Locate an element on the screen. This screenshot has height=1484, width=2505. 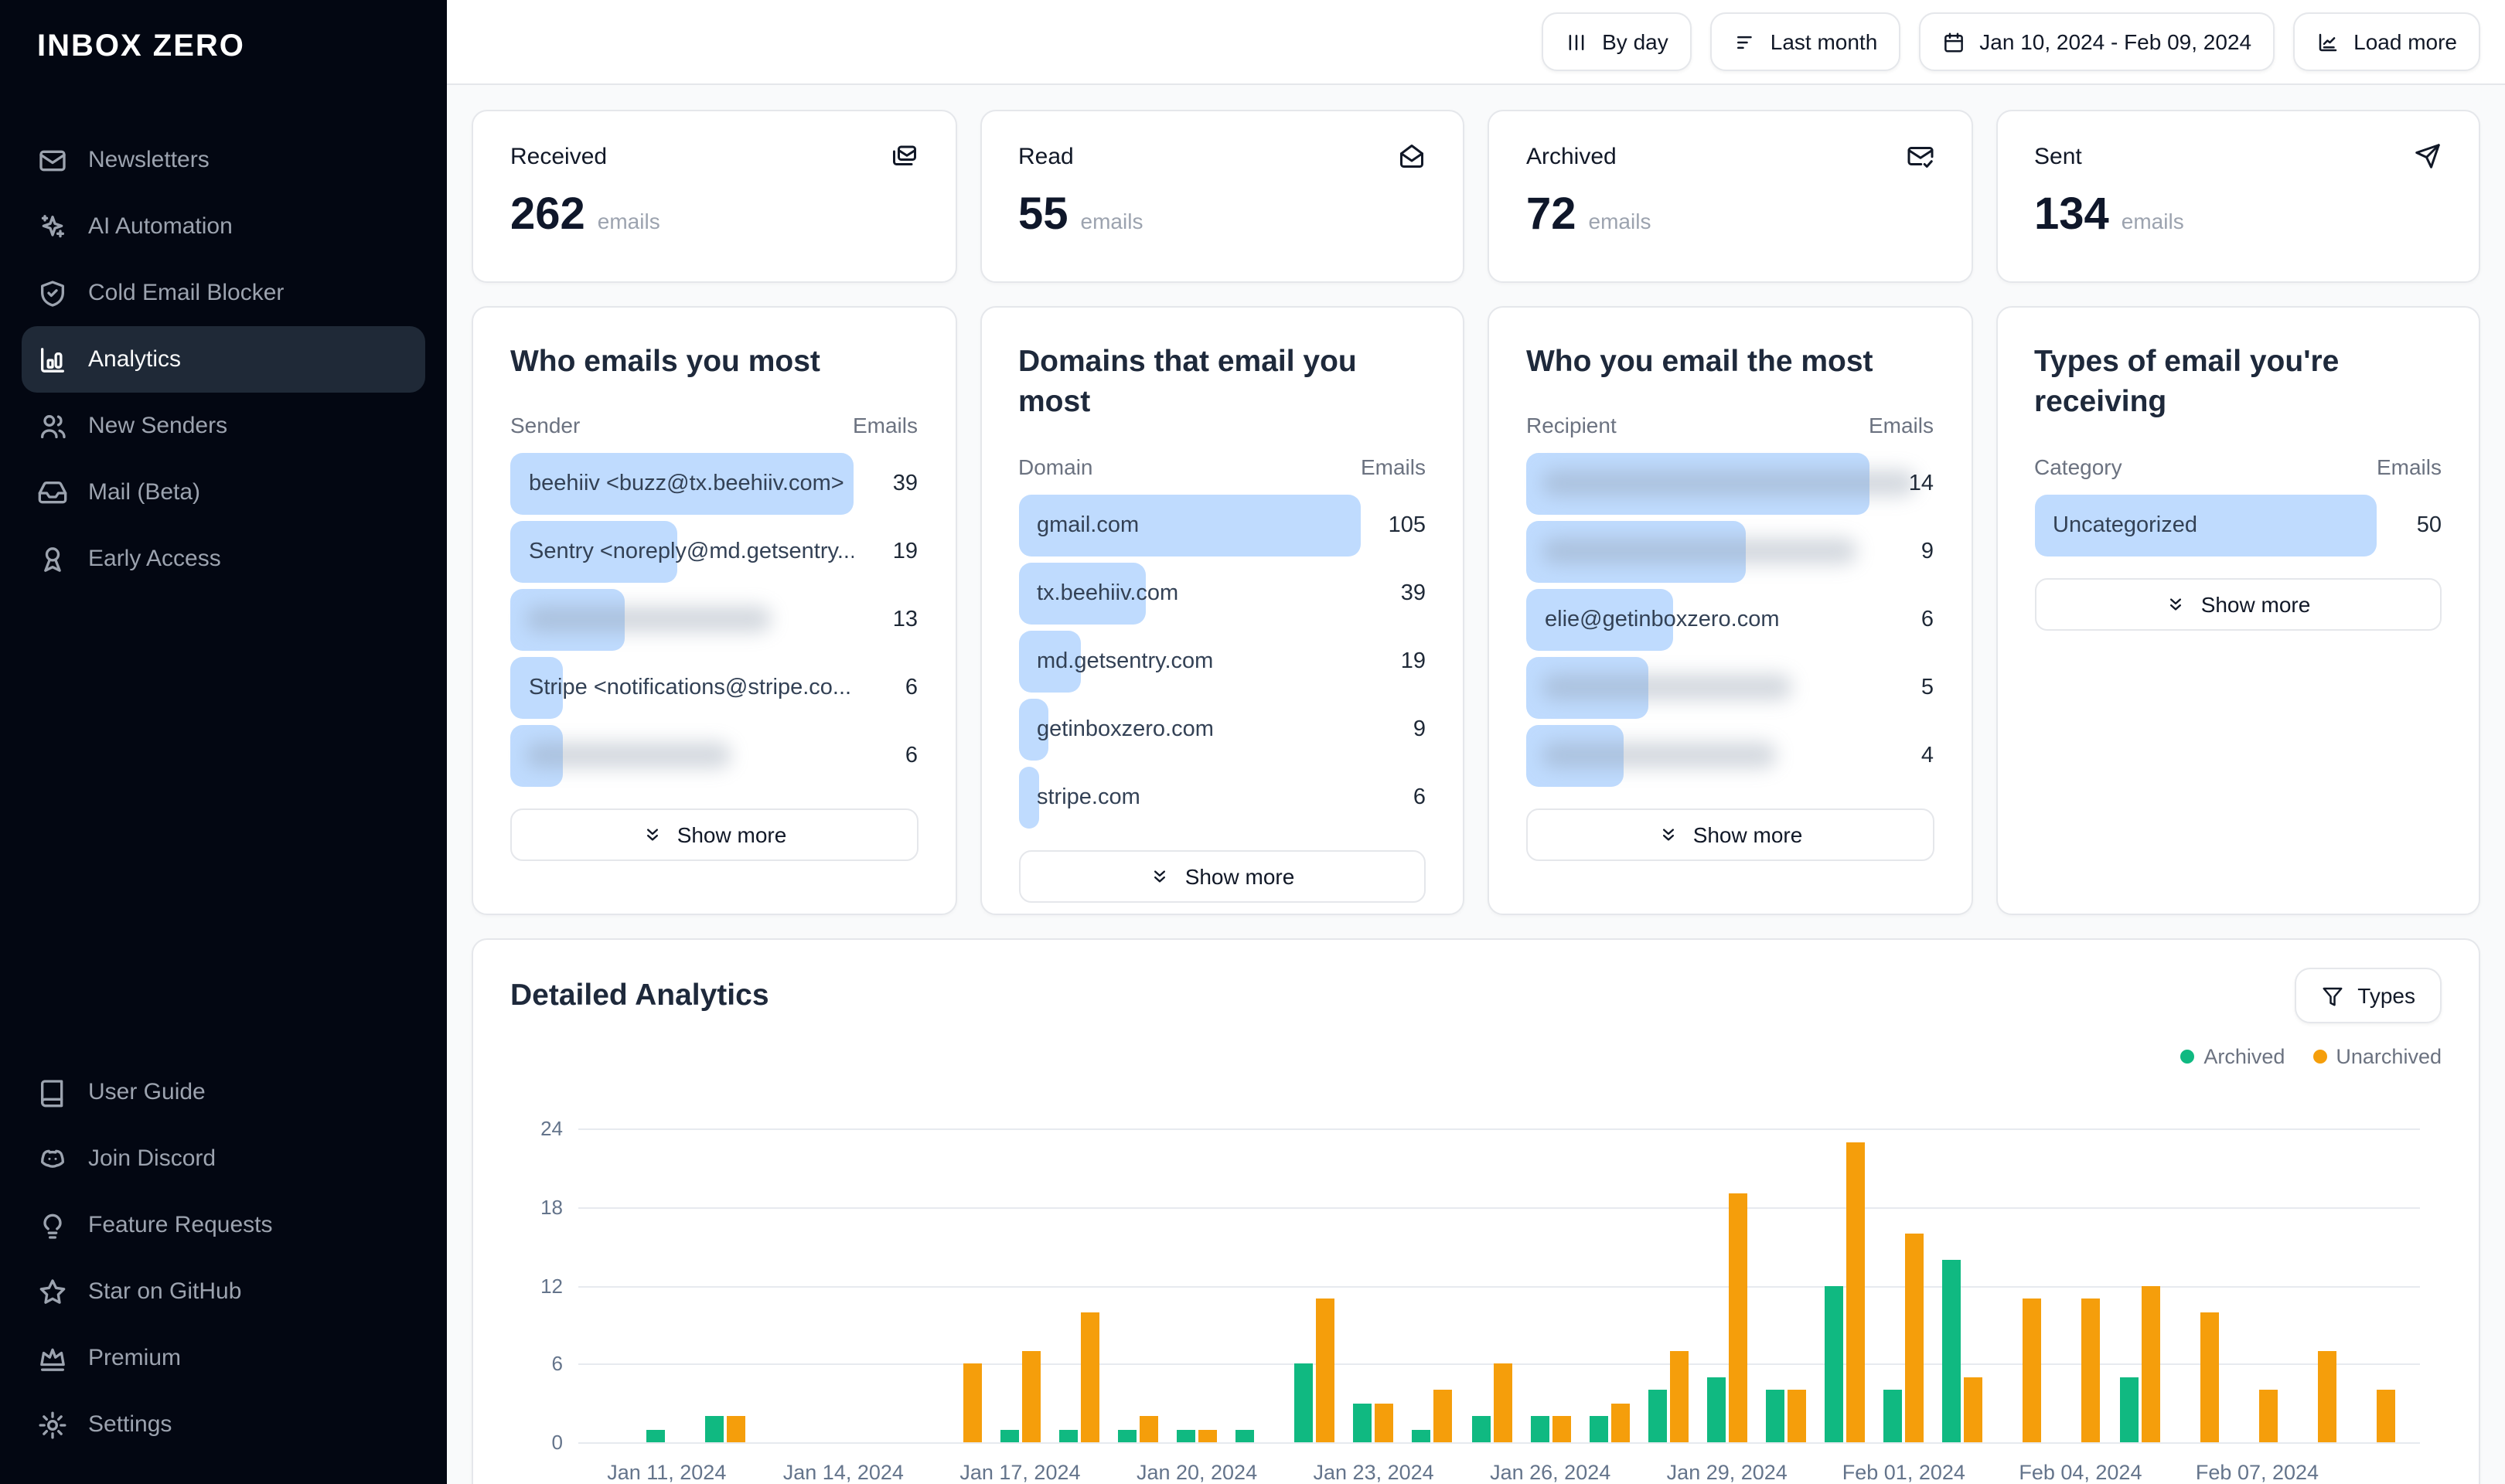
sidebar-item-settings: Settings is located at coordinates (223, 1424).